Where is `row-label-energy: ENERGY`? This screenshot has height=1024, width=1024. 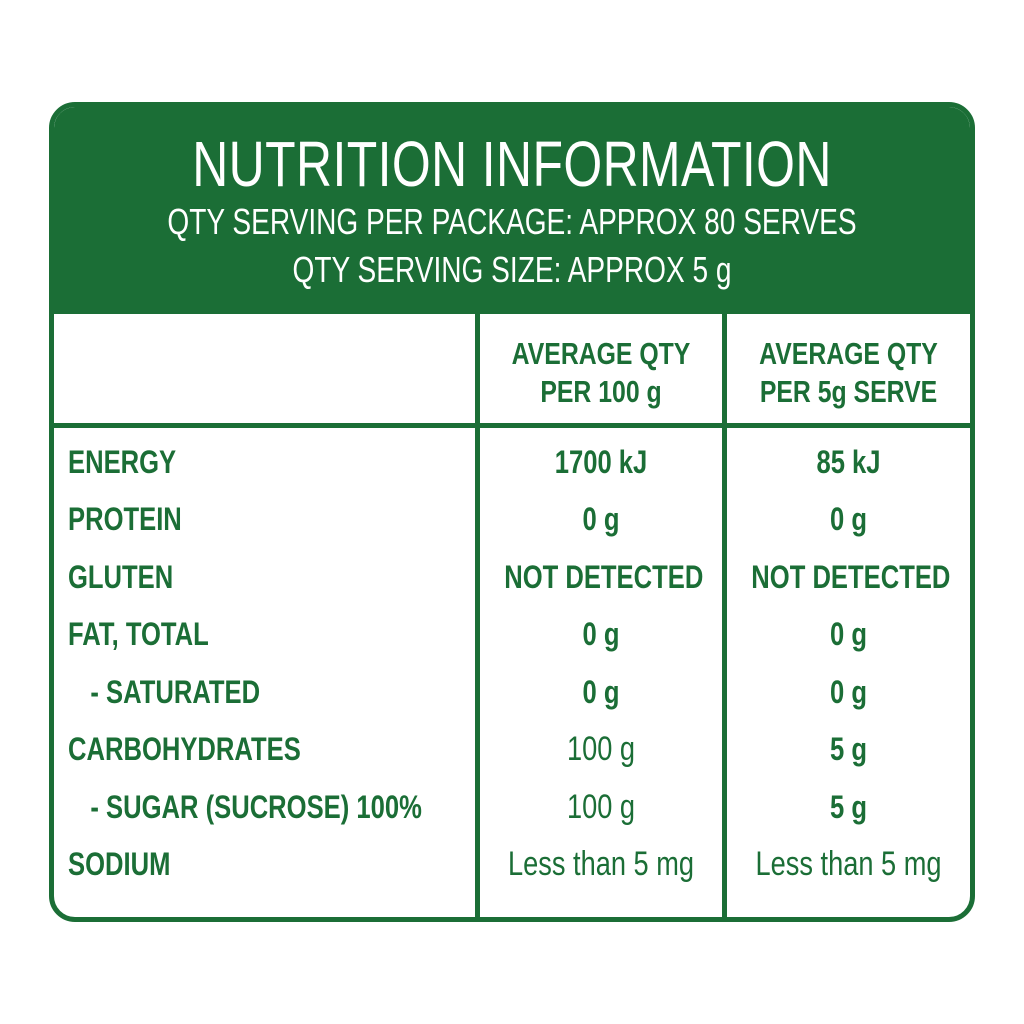 row-label-energy: ENERGY is located at coordinates (122, 462).